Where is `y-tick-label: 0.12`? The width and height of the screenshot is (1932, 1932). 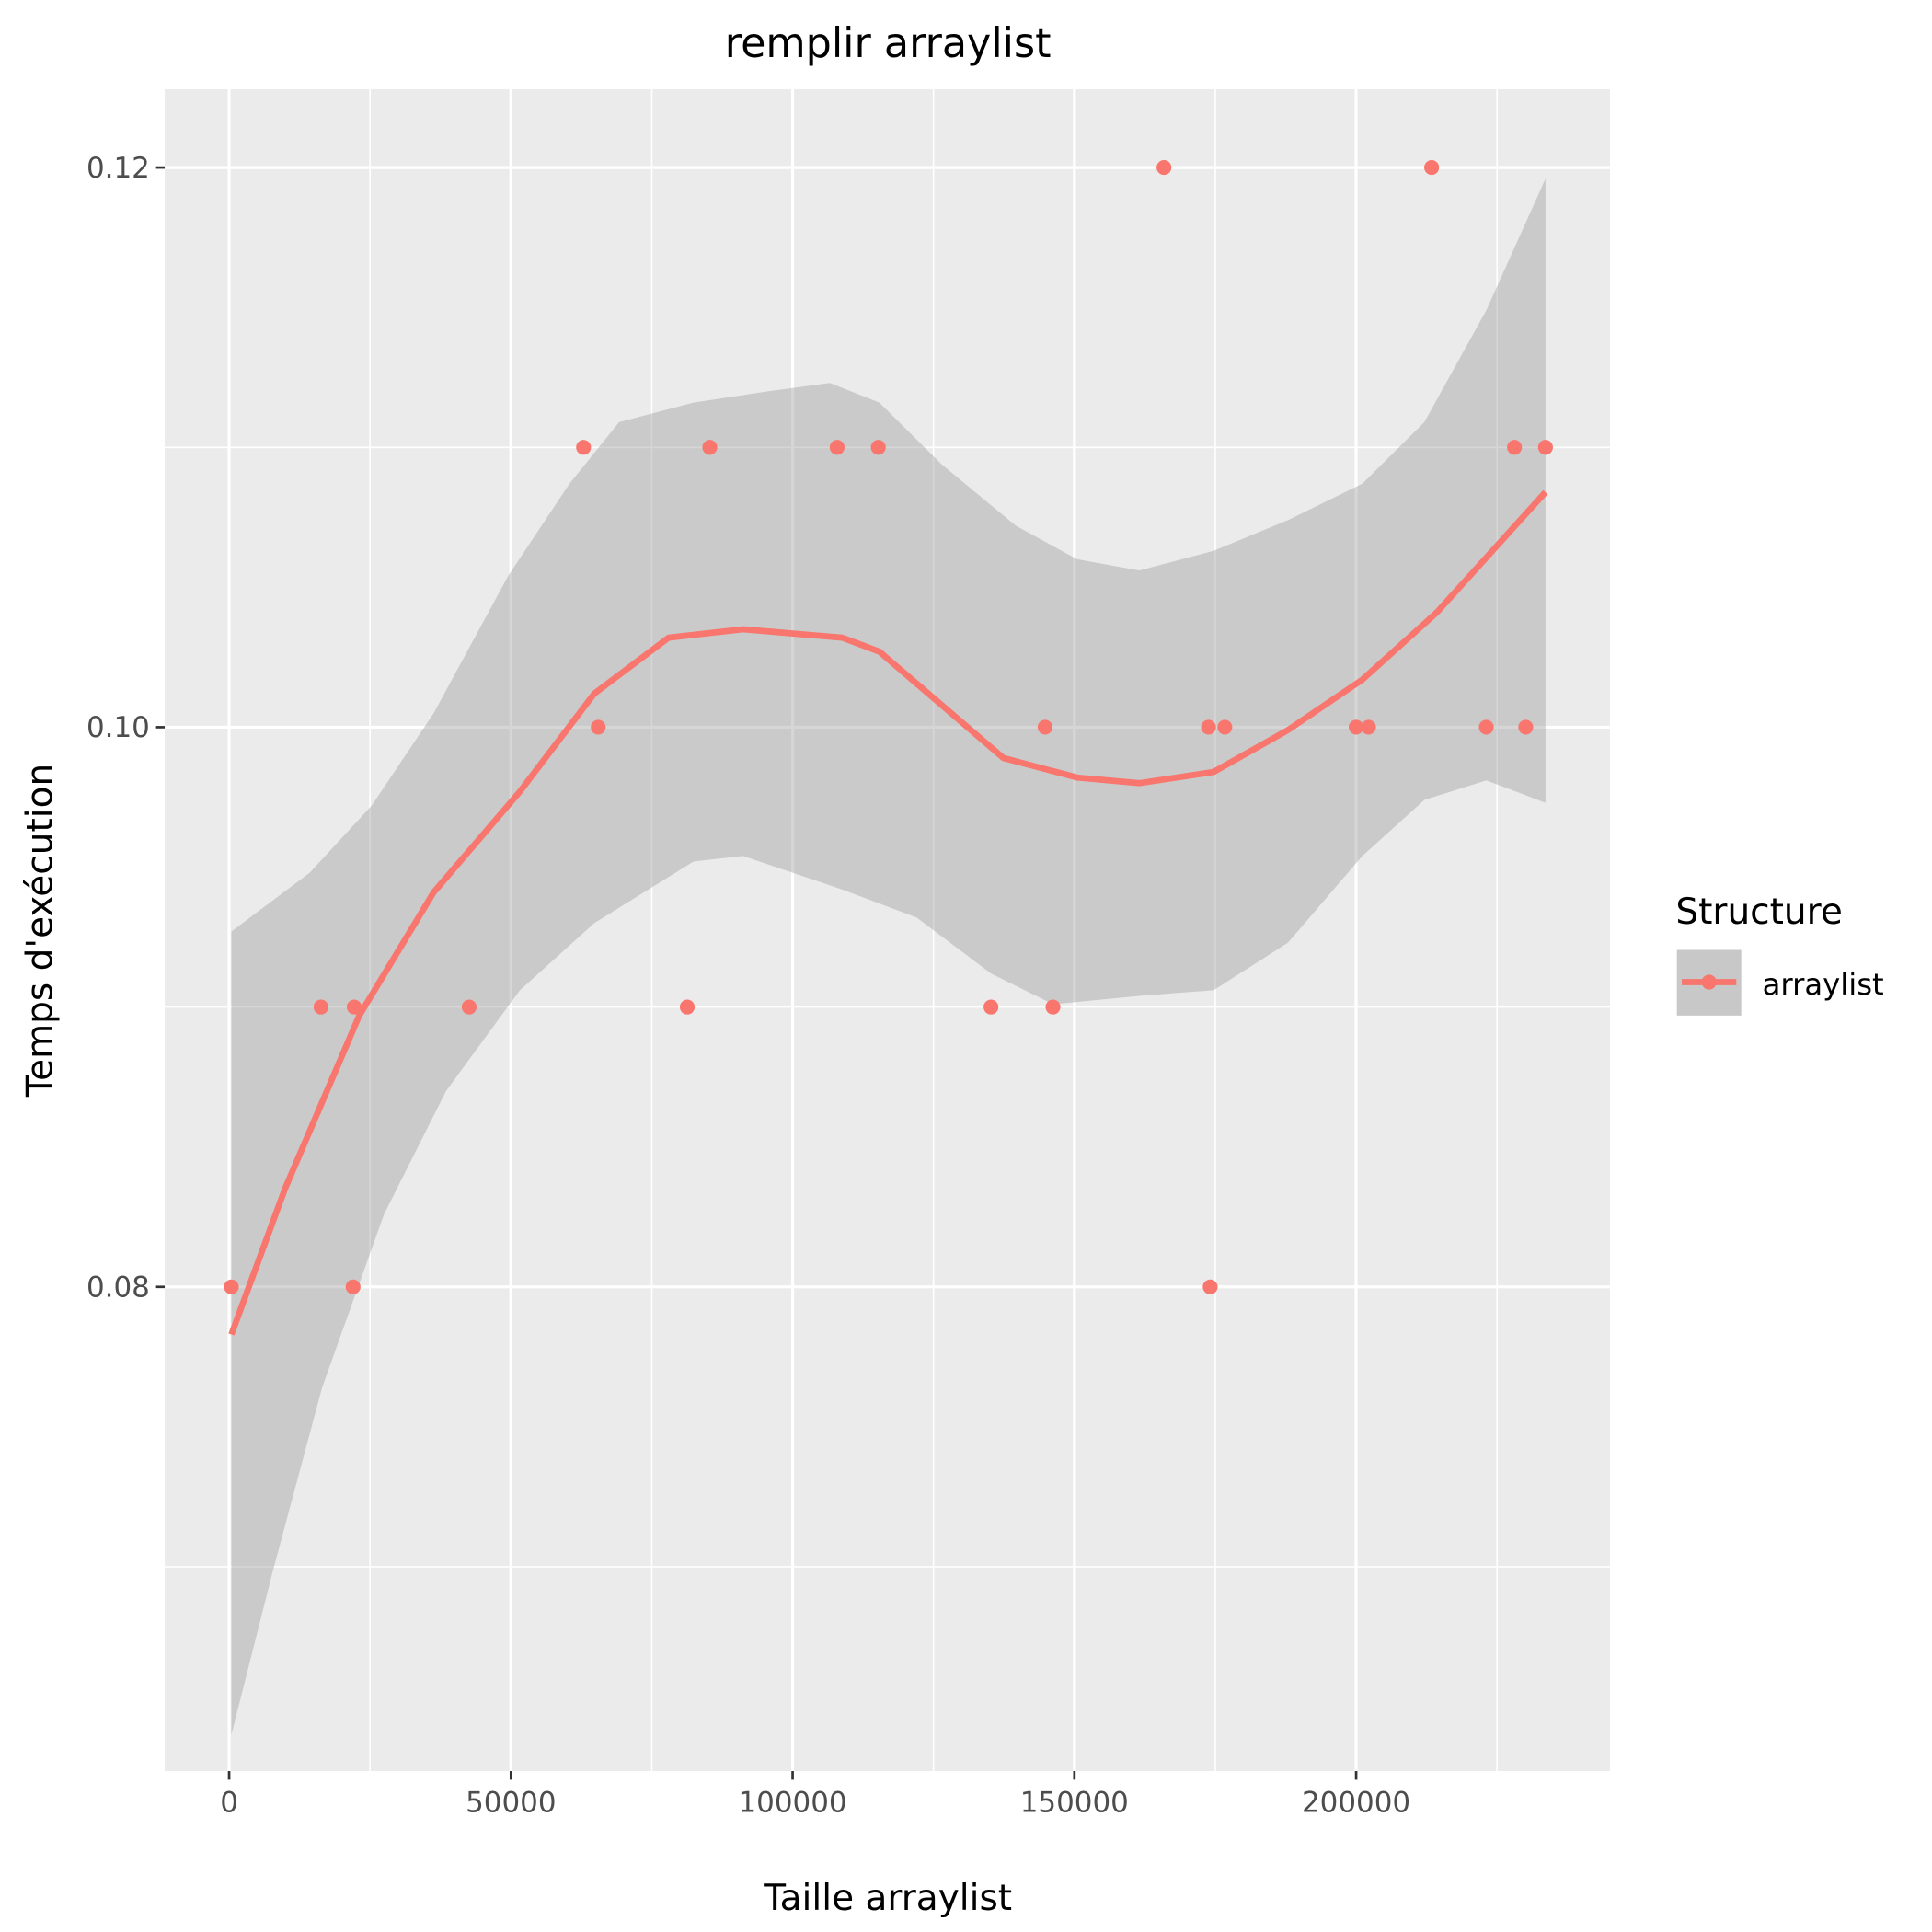
y-tick-label: 0.12 is located at coordinates (118, 168).